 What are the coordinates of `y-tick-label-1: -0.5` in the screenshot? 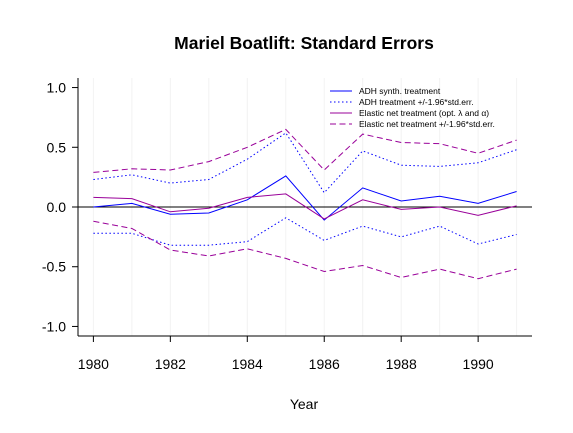 It's located at (54, 267).